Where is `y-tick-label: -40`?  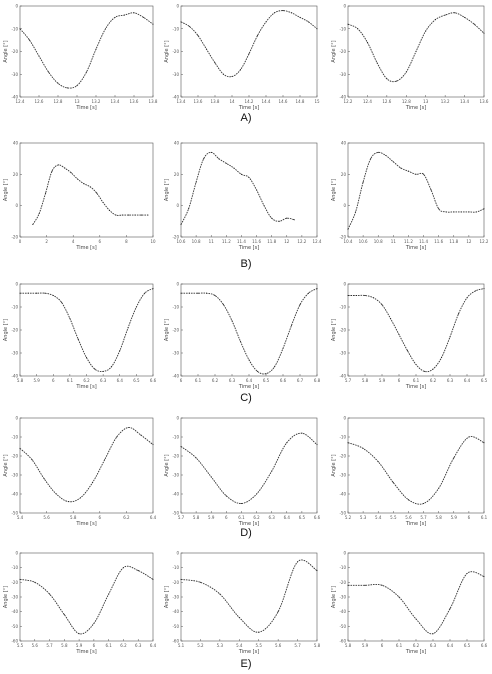 y-tick-label: -40 is located at coordinates (14, 97).